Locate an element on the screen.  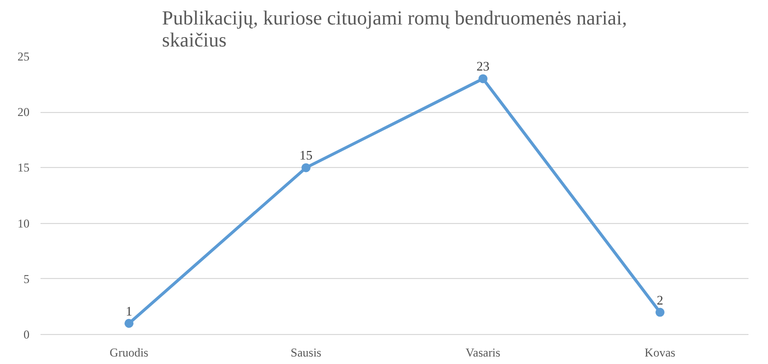
data-label: 1 is located at coordinates (129, 310).